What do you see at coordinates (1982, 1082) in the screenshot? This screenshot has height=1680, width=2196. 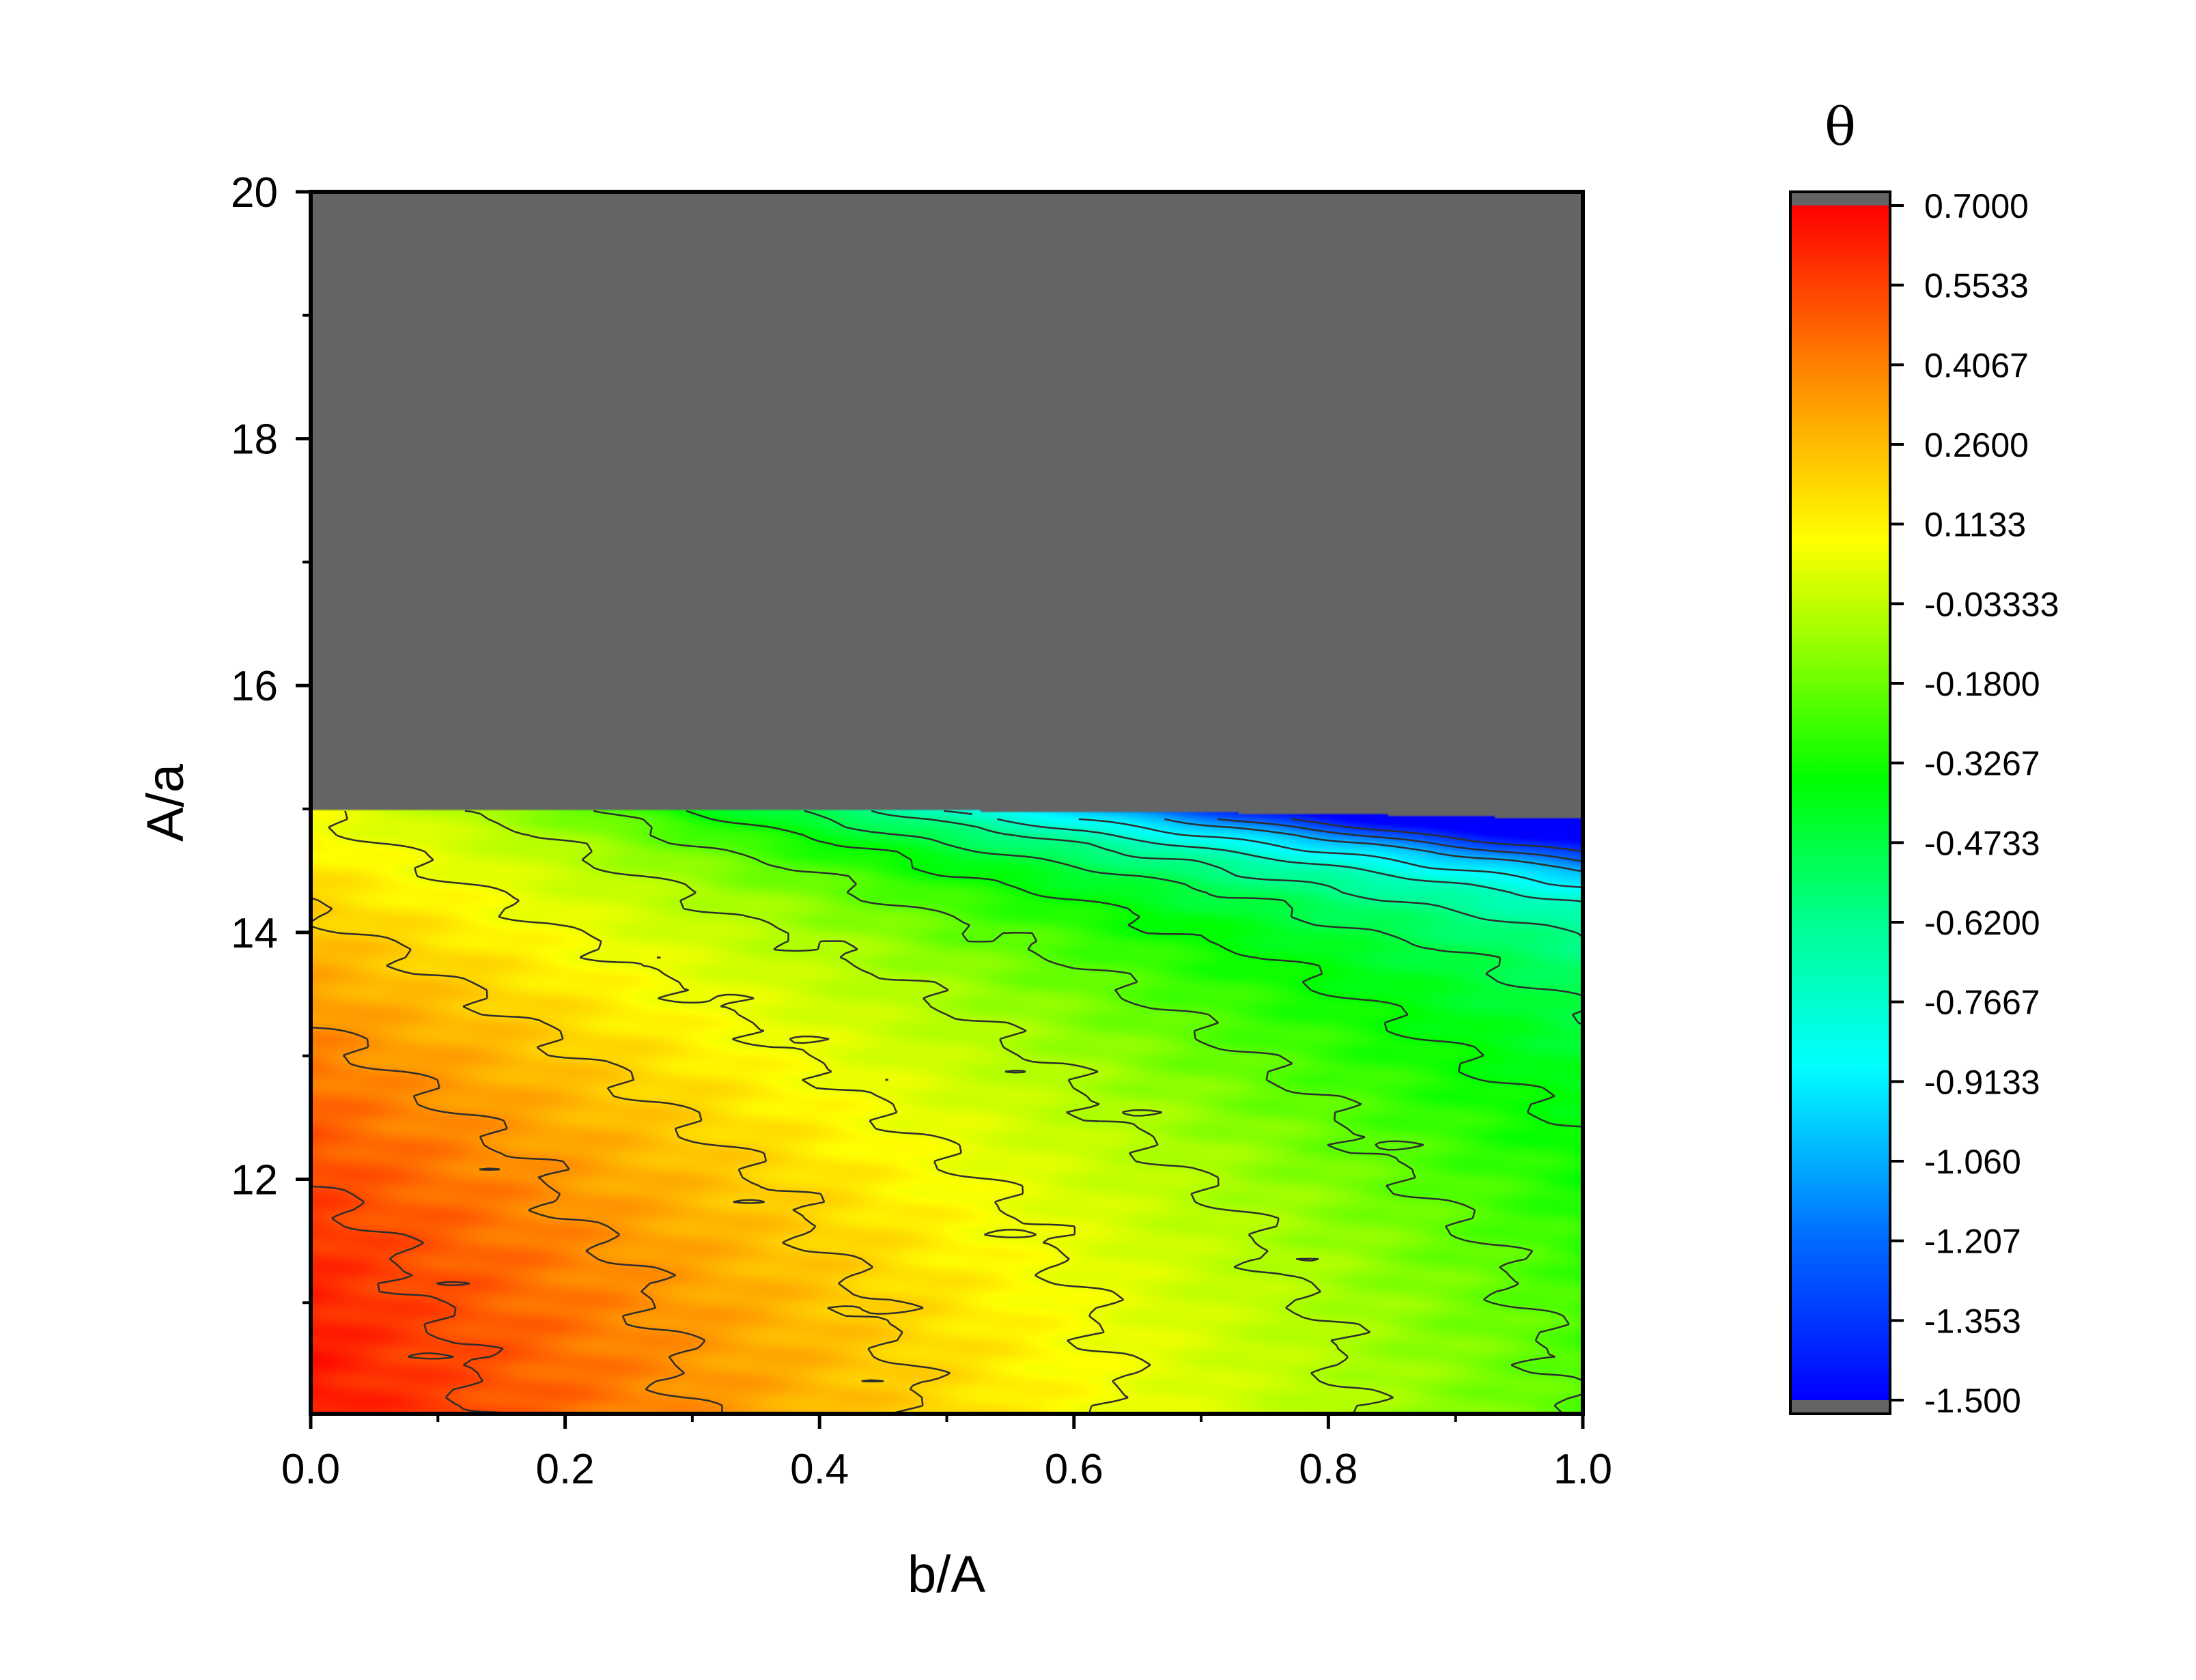 I see `colorbar-tick-label: -0.9133` at bounding box center [1982, 1082].